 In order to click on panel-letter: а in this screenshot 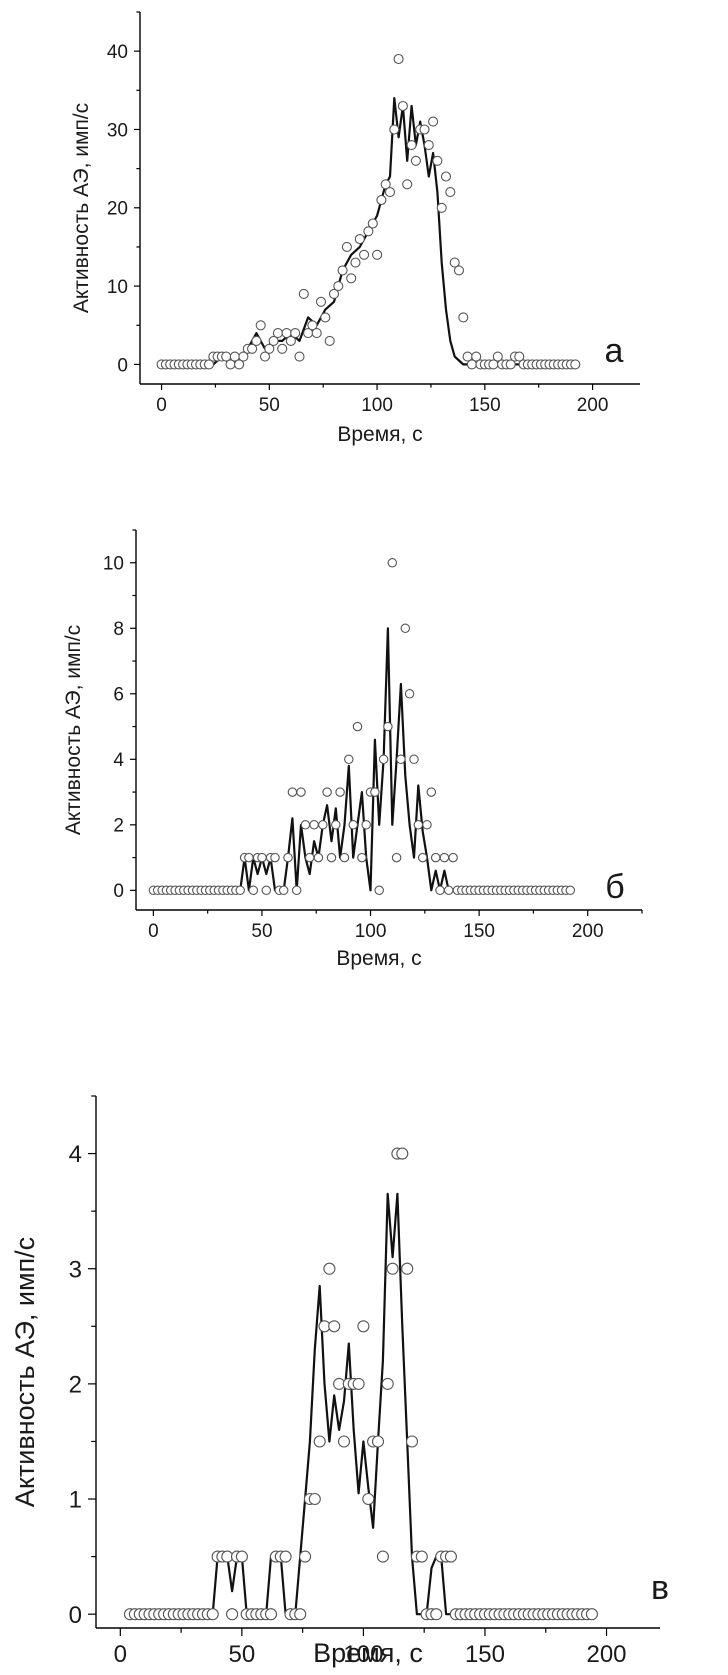, I will do `click(614, 351)`.